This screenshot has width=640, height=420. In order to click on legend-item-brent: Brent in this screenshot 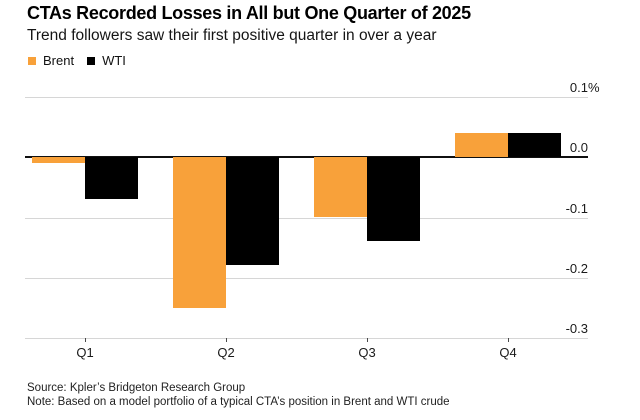, I will do `click(51, 60)`.